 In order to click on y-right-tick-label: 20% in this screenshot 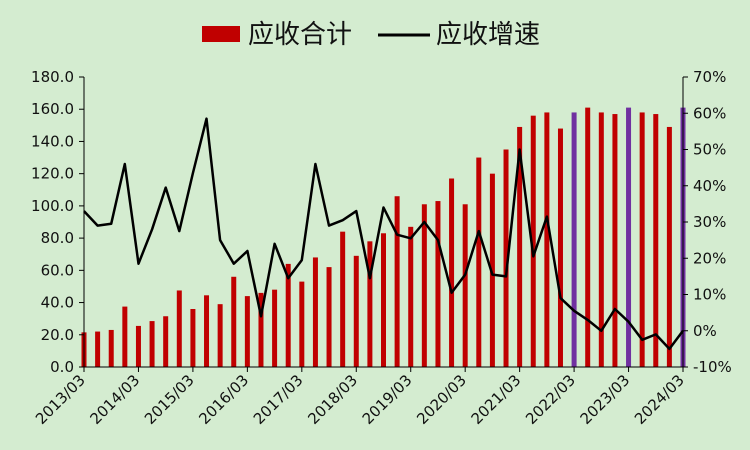, I will do `click(709, 258)`.